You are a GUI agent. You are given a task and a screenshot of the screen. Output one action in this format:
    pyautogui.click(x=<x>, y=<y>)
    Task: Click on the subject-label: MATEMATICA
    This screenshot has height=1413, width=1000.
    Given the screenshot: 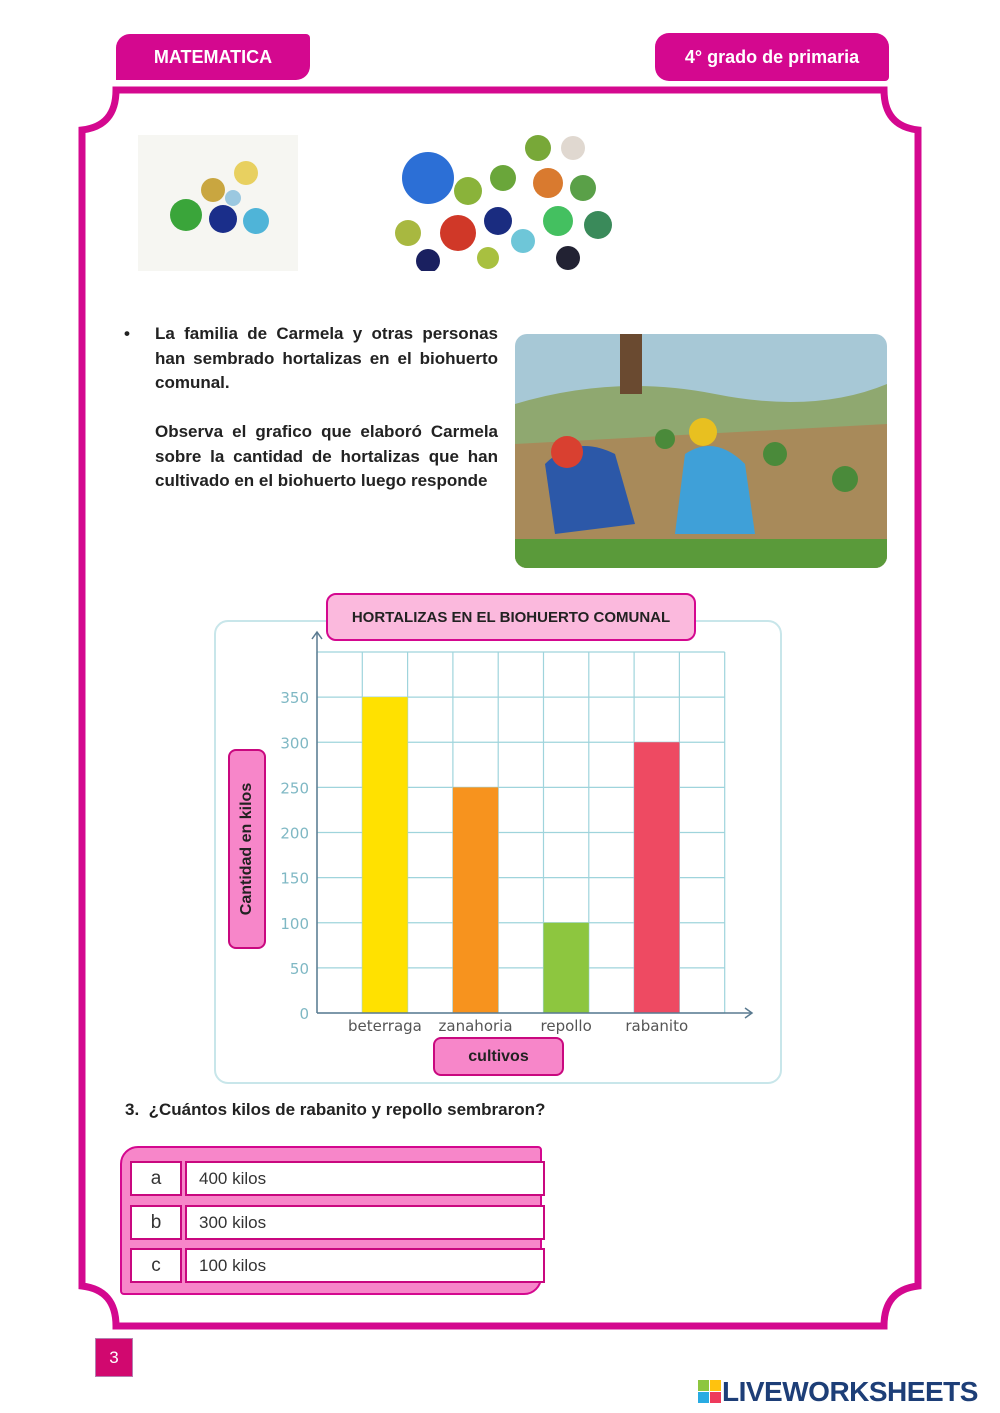 What is the action you would take?
    pyautogui.click(x=213, y=56)
    